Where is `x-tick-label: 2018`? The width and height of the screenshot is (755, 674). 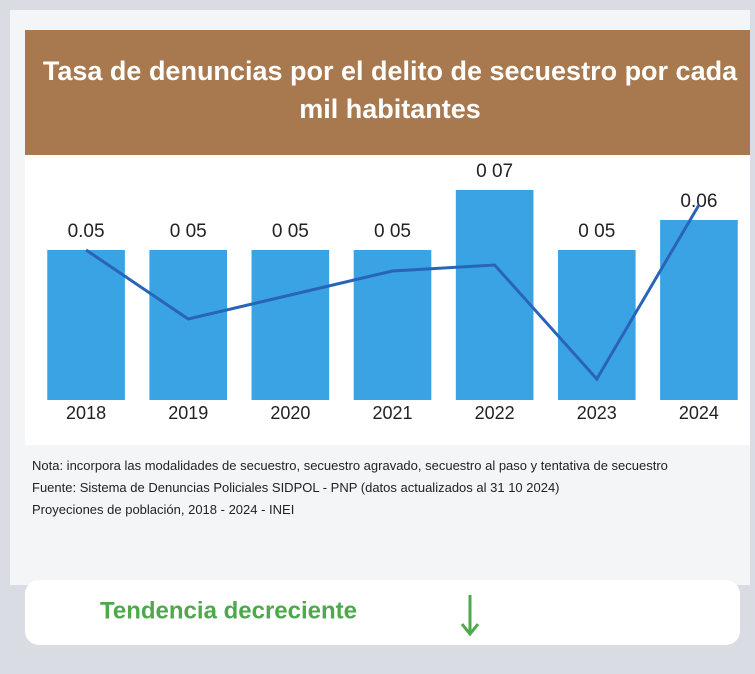
x-tick-label: 2018 is located at coordinates (86, 413).